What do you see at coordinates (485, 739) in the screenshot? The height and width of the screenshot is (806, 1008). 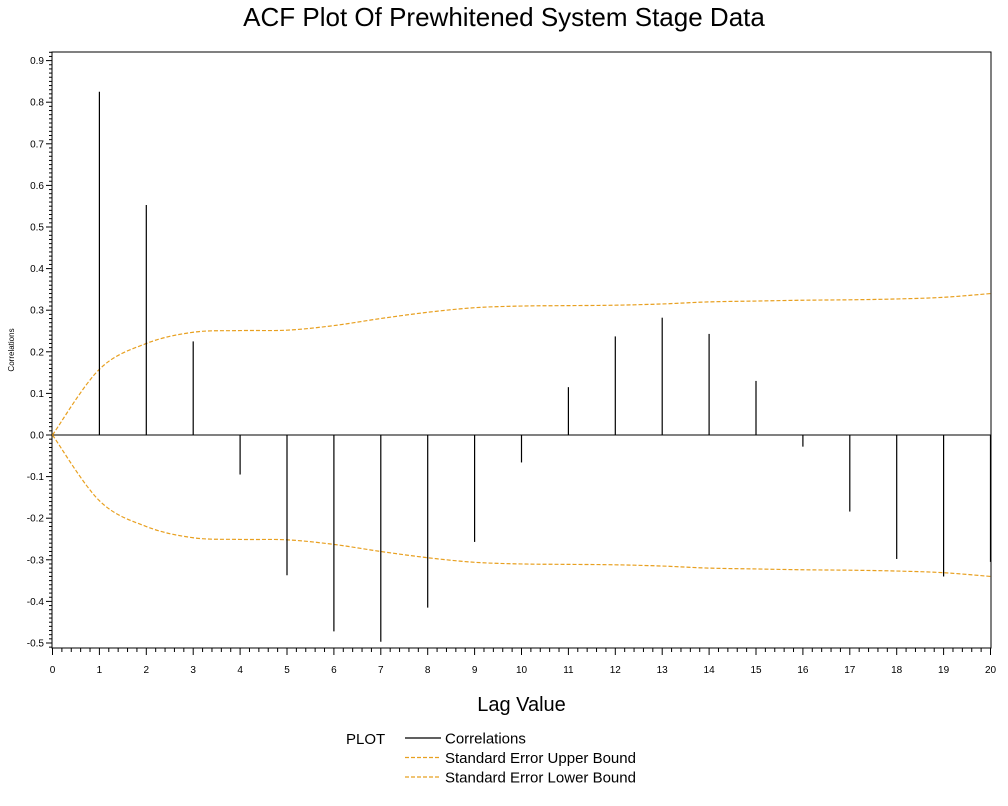 I see `legend-label: Correlations` at bounding box center [485, 739].